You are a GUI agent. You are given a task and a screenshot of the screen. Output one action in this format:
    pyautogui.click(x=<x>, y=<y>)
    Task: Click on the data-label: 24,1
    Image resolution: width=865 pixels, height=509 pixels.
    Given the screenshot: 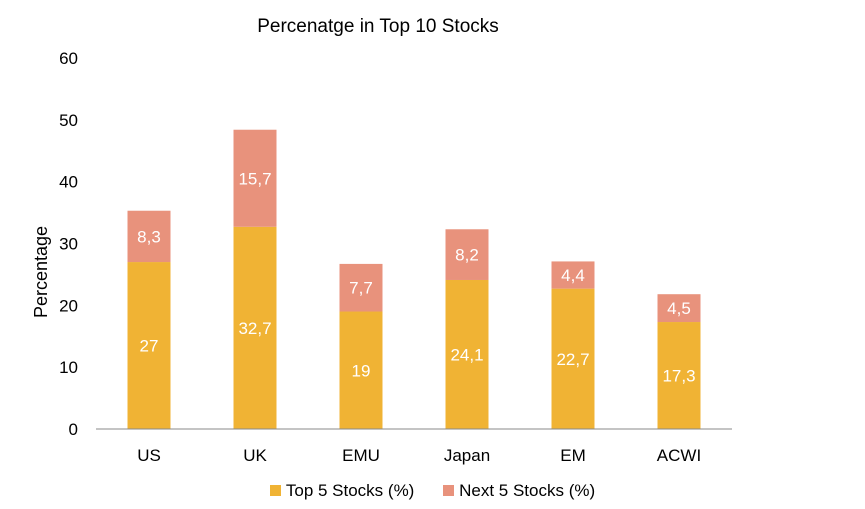 What is the action you would take?
    pyautogui.click(x=466, y=354)
    